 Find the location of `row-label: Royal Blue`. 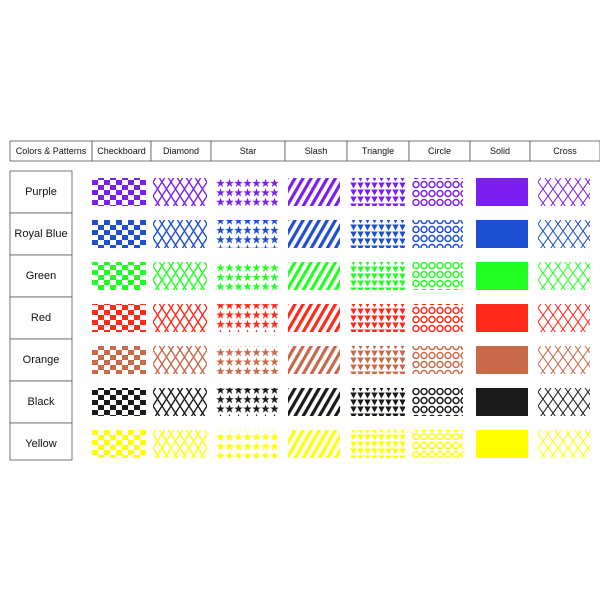

row-label: Royal Blue is located at coordinates (40, 234).